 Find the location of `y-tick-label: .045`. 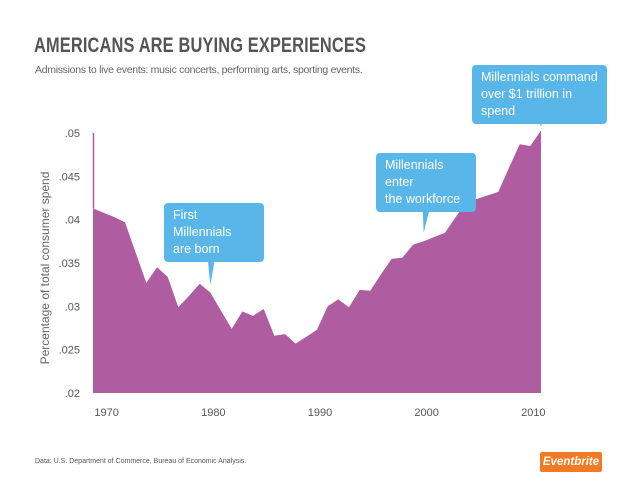

y-tick-label: .045 is located at coordinates (69, 177).